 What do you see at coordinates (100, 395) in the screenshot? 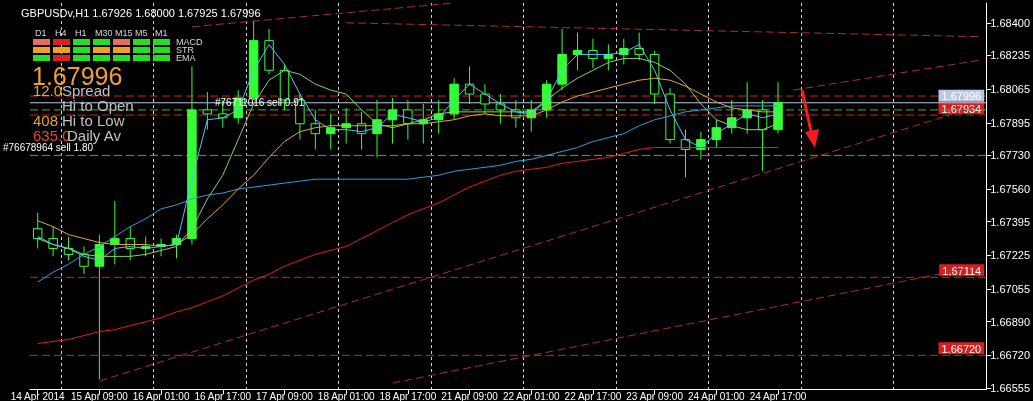
I see `x-tick-label: 15 Apr 09:00` at bounding box center [100, 395].